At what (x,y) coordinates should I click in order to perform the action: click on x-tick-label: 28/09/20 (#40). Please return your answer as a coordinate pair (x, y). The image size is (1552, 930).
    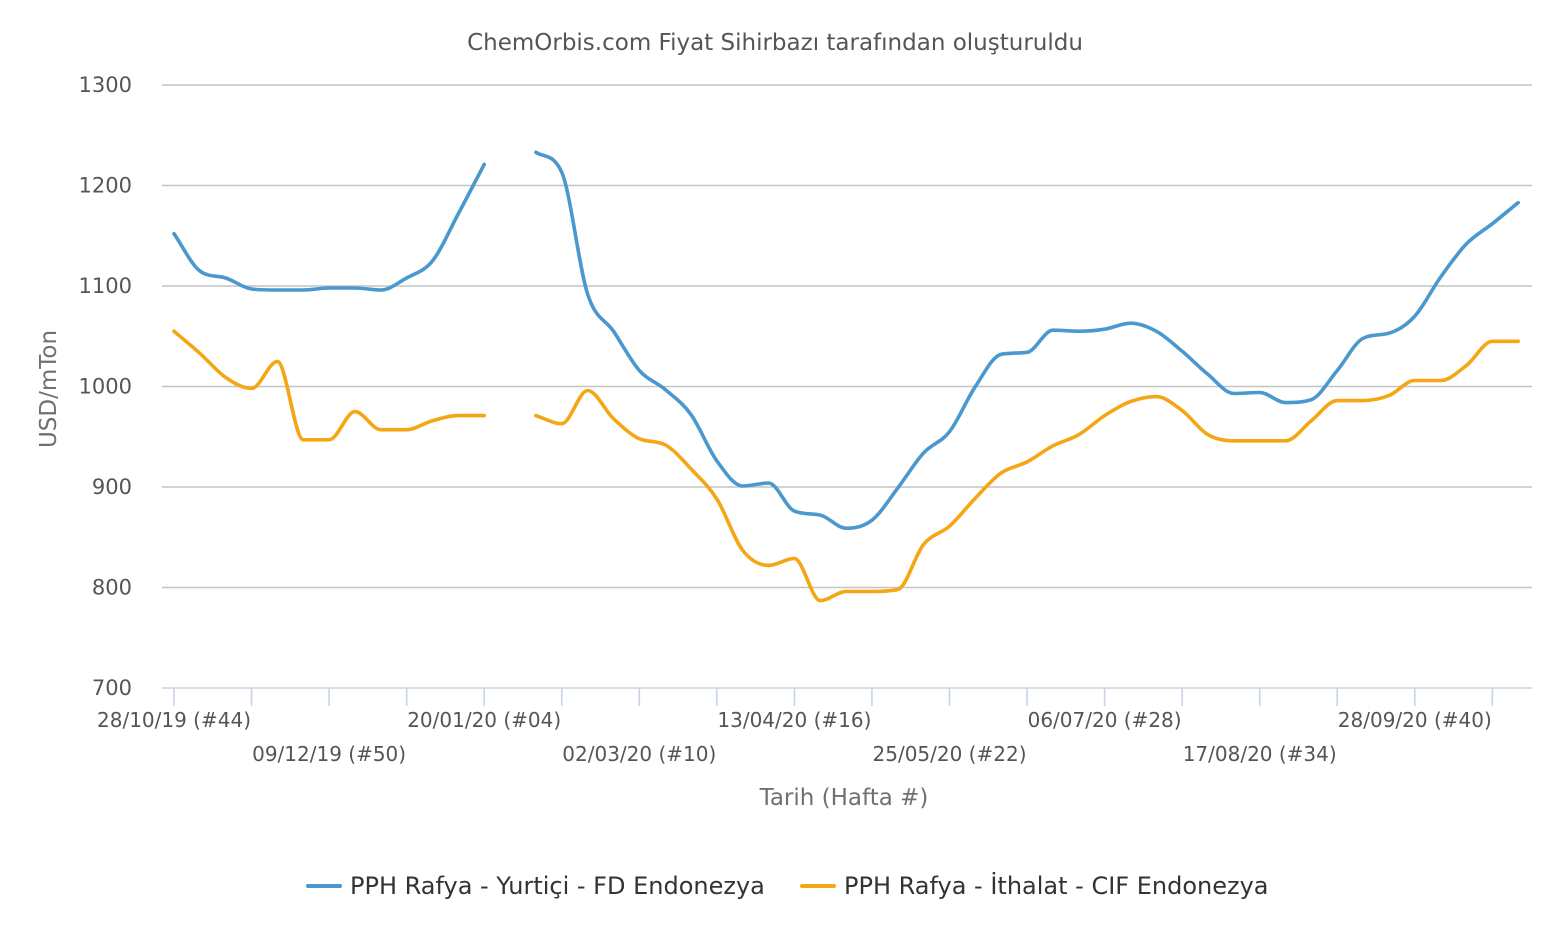
    Looking at the image, I should click on (1415, 720).